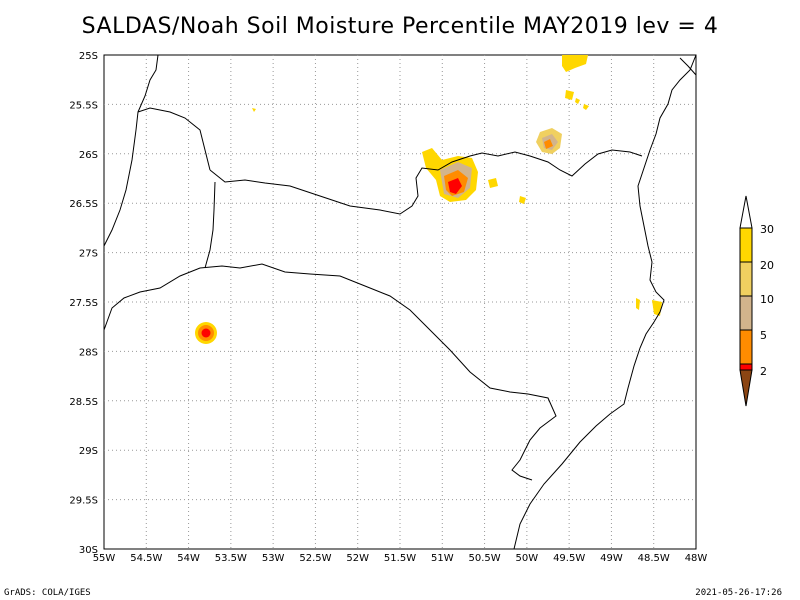 Image resolution: width=800 pixels, height=600 pixels. Describe the element at coordinates (575, 63) in the screenshot. I see `shade-top-right` at that location.